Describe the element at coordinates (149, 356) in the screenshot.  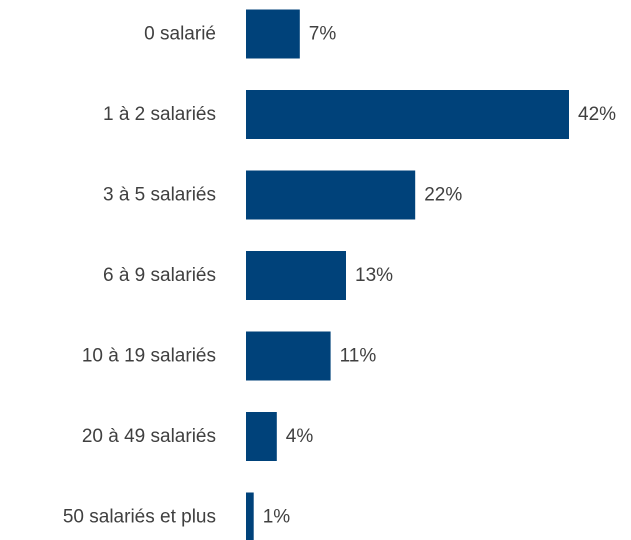
I see `category-label: 10 à 19 salariés` at that location.